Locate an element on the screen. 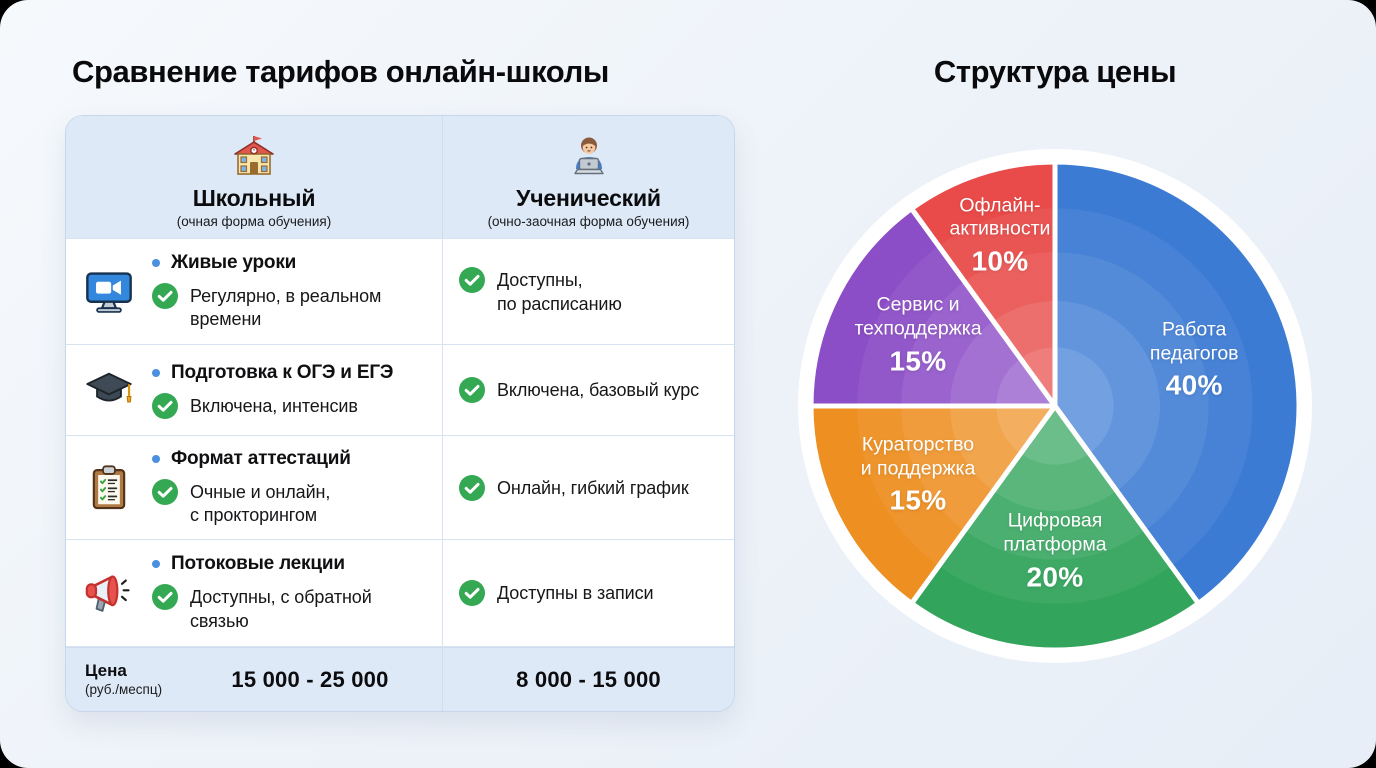 The height and width of the screenshot is (768, 1376). table-header-row: Школьный (очная форма обучения) is located at coordinates (400, 177).